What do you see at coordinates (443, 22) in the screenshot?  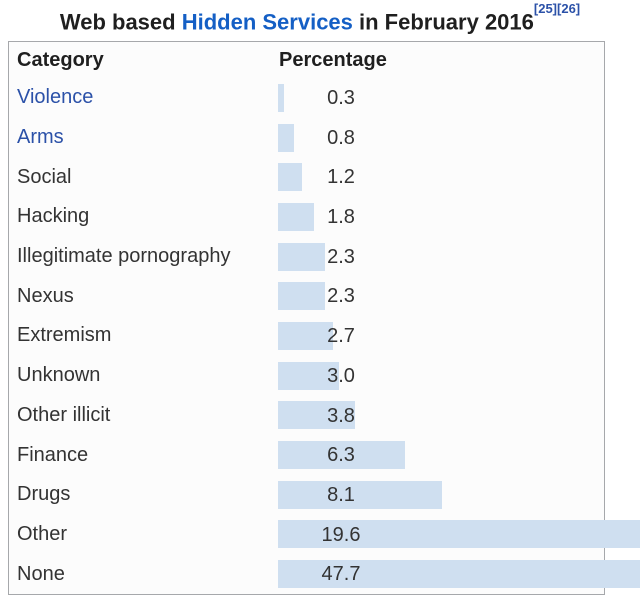 I see `title-suffix: in February 2016` at bounding box center [443, 22].